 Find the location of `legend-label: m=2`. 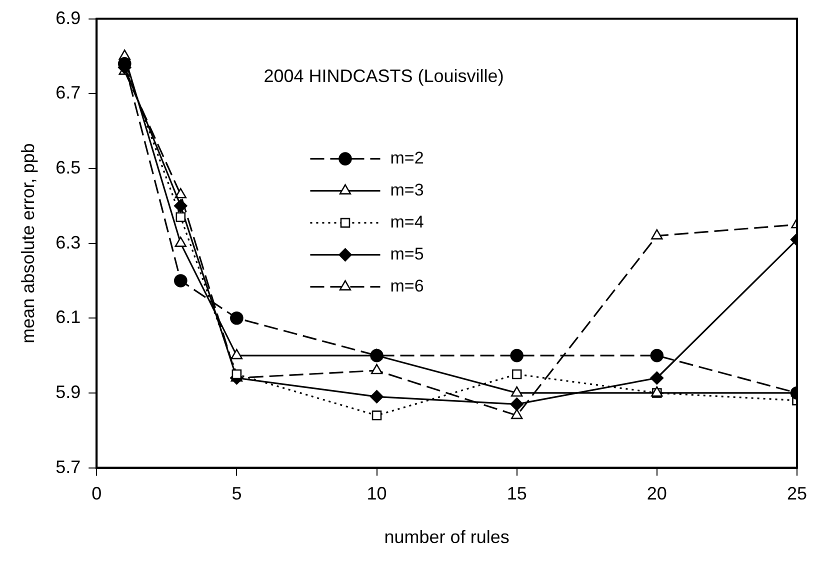

legend-label: m=2 is located at coordinates (407, 158).